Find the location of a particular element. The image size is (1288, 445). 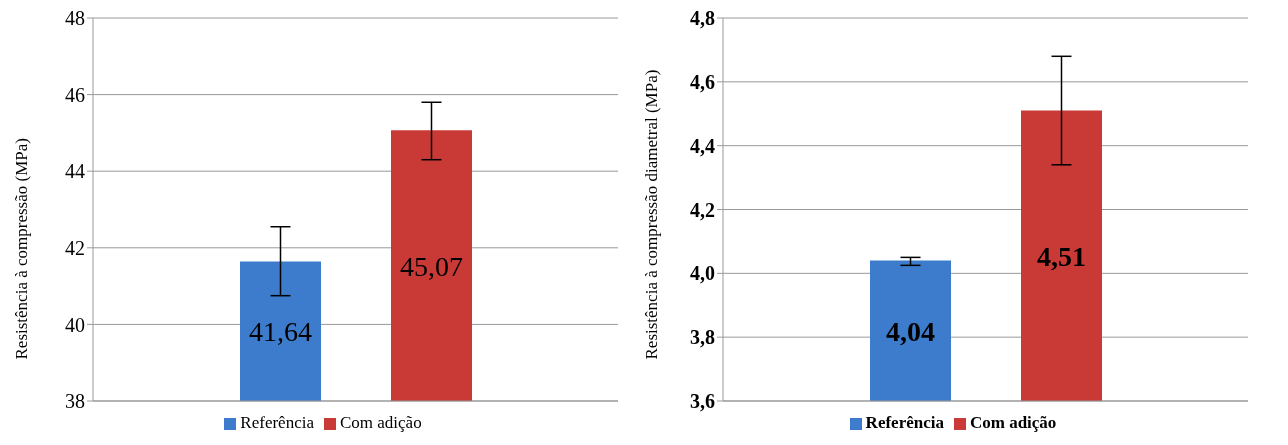

y-tick-label: 4,8 is located at coordinates (702, 18).